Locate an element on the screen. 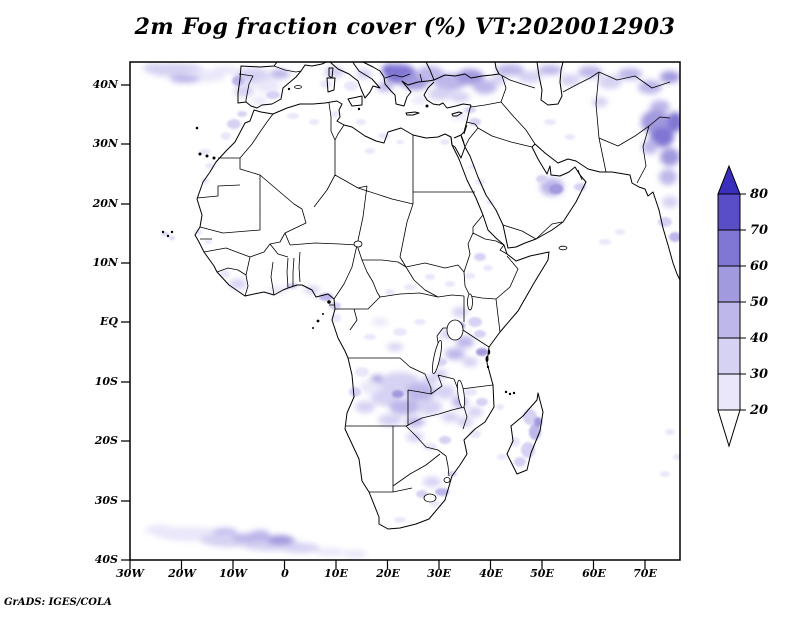 This screenshot has width=800, height=618. colorbar-label: 80 is located at coordinates (759, 194).